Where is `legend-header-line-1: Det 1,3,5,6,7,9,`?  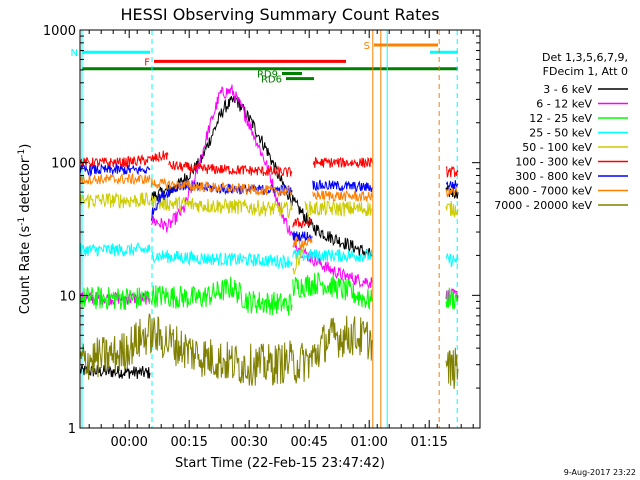 legend-header-line-1: Det 1,3,5,6,7,9, is located at coordinates (585, 57).